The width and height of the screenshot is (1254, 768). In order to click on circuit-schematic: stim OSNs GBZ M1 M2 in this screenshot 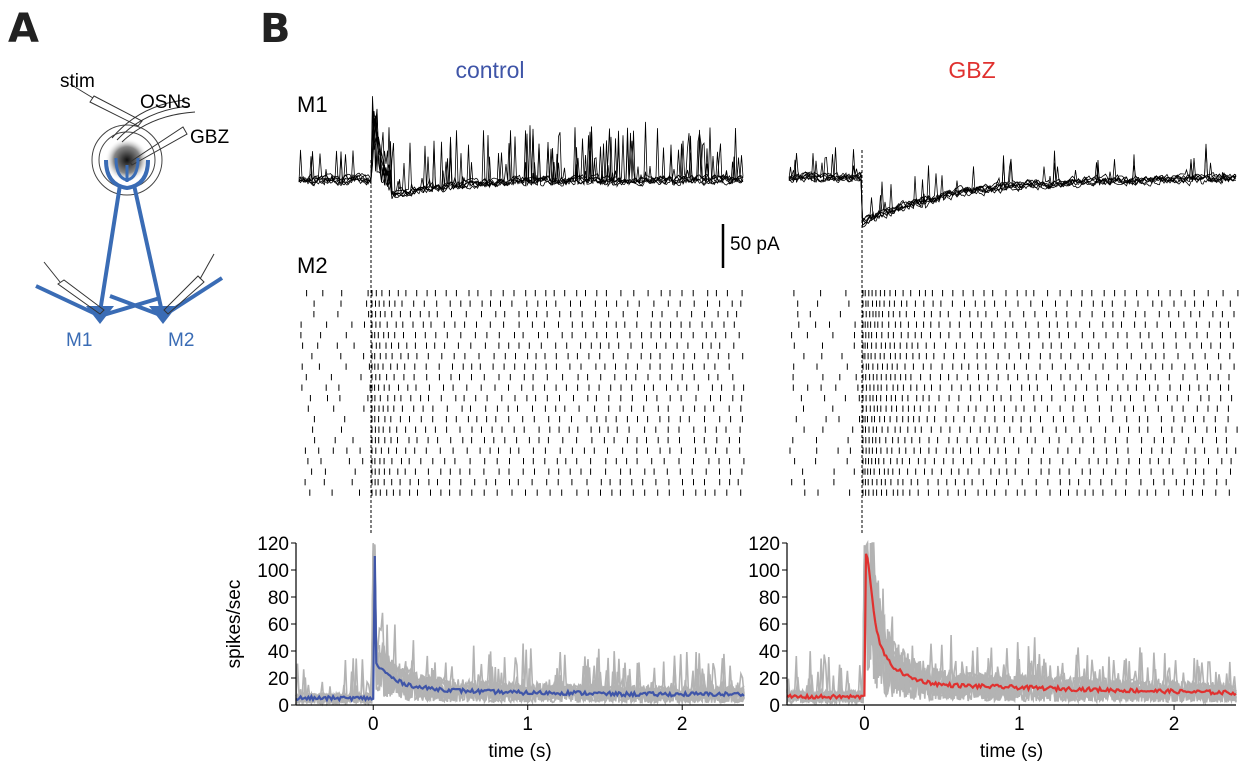, I will do `click(132, 211)`.